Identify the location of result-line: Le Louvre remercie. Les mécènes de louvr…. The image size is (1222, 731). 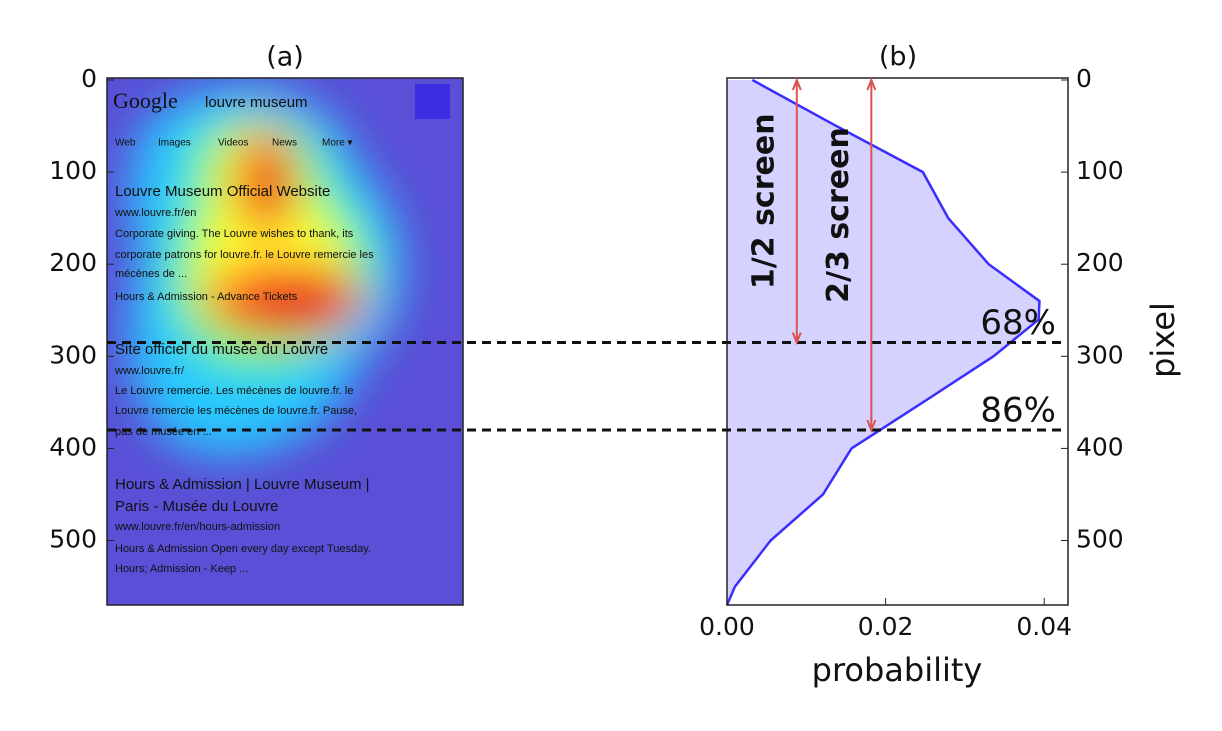
(234, 391).